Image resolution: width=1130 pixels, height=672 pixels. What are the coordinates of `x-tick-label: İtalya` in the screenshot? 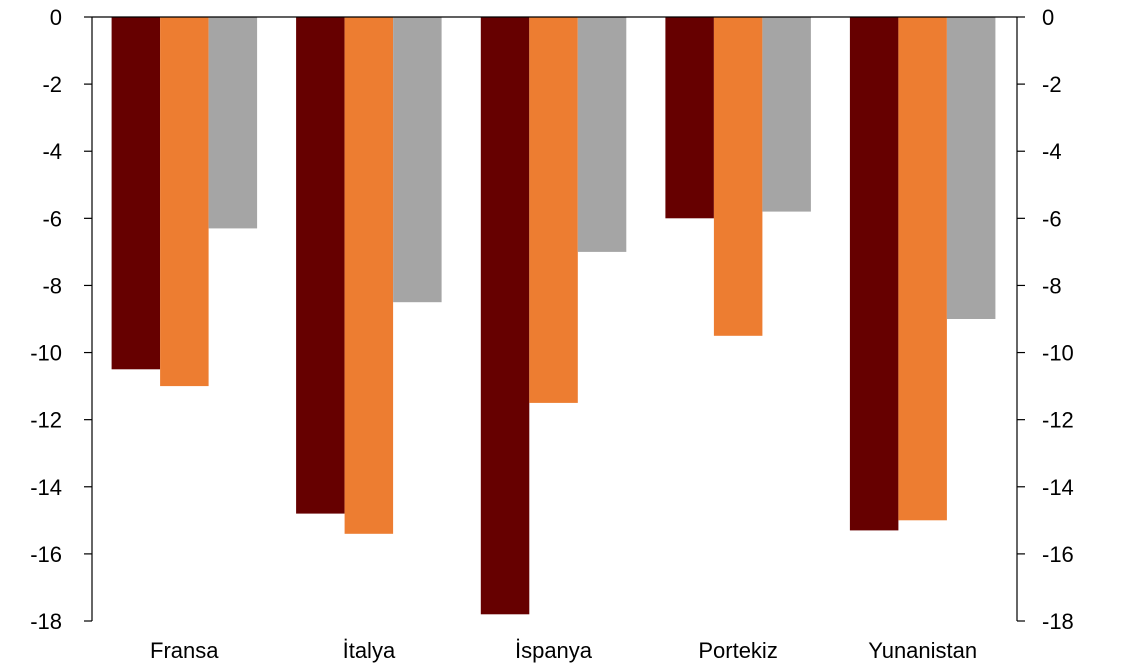 It's located at (369, 650).